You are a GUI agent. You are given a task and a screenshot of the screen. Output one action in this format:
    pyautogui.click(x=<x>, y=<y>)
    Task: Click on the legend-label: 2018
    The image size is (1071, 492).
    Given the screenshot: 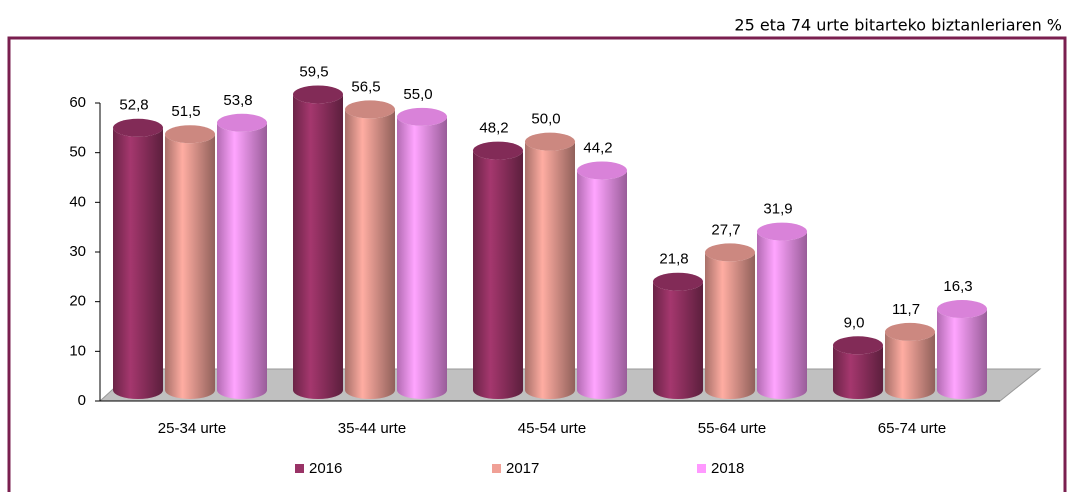 What is the action you would take?
    pyautogui.click(x=727, y=468)
    